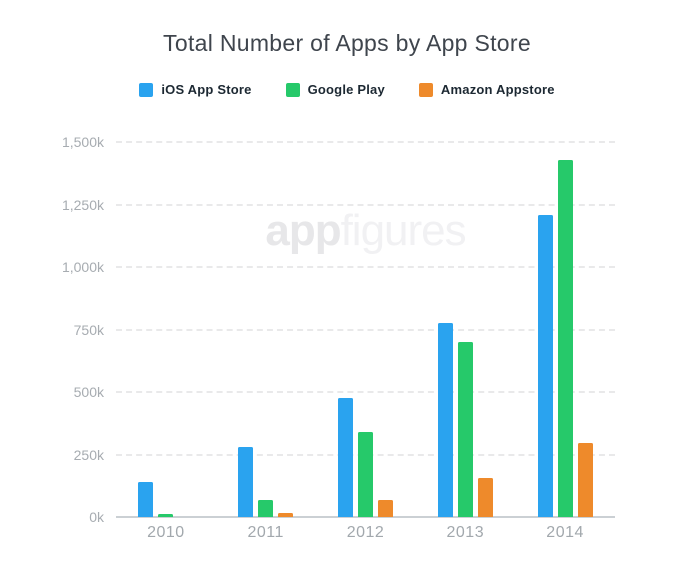 The width and height of the screenshot is (694, 578). I want to click on x-axis-tick-label: 2013, so click(465, 532).